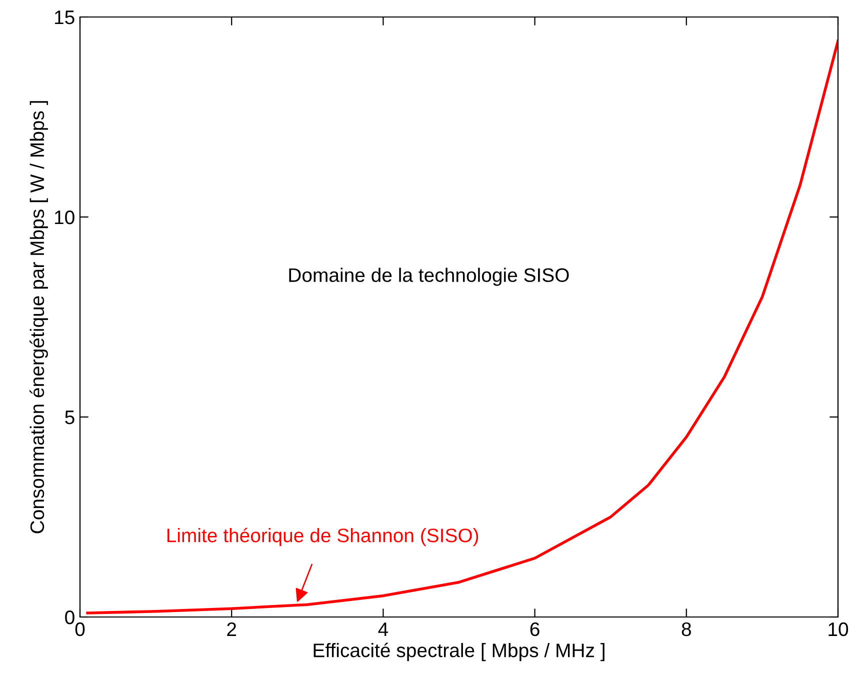 The image size is (855, 680). What do you see at coordinates (535, 629) in the screenshot?
I see `x-tick-label: 6` at bounding box center [535, 629].